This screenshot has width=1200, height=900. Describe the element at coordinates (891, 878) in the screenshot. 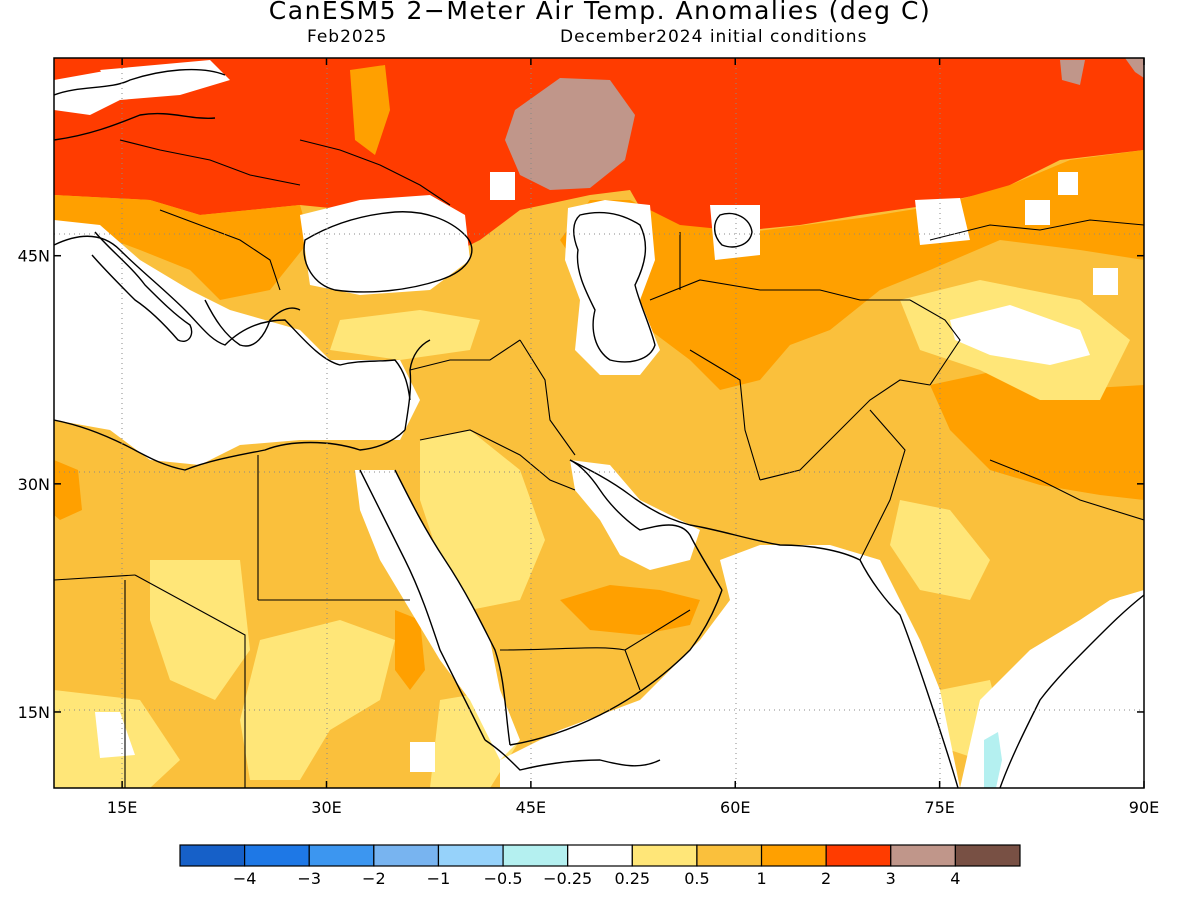

I see `colorbar-label: 3` at that location.